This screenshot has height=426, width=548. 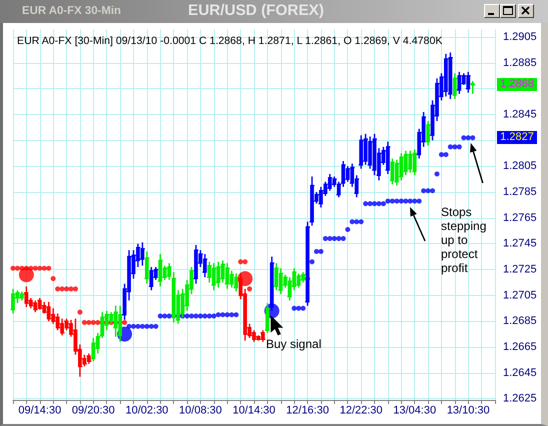 What do you see at coordinates (520, 321) in the screenshot?
I see `y-tick-label: 1.2685` at bounding box center [520, 321].